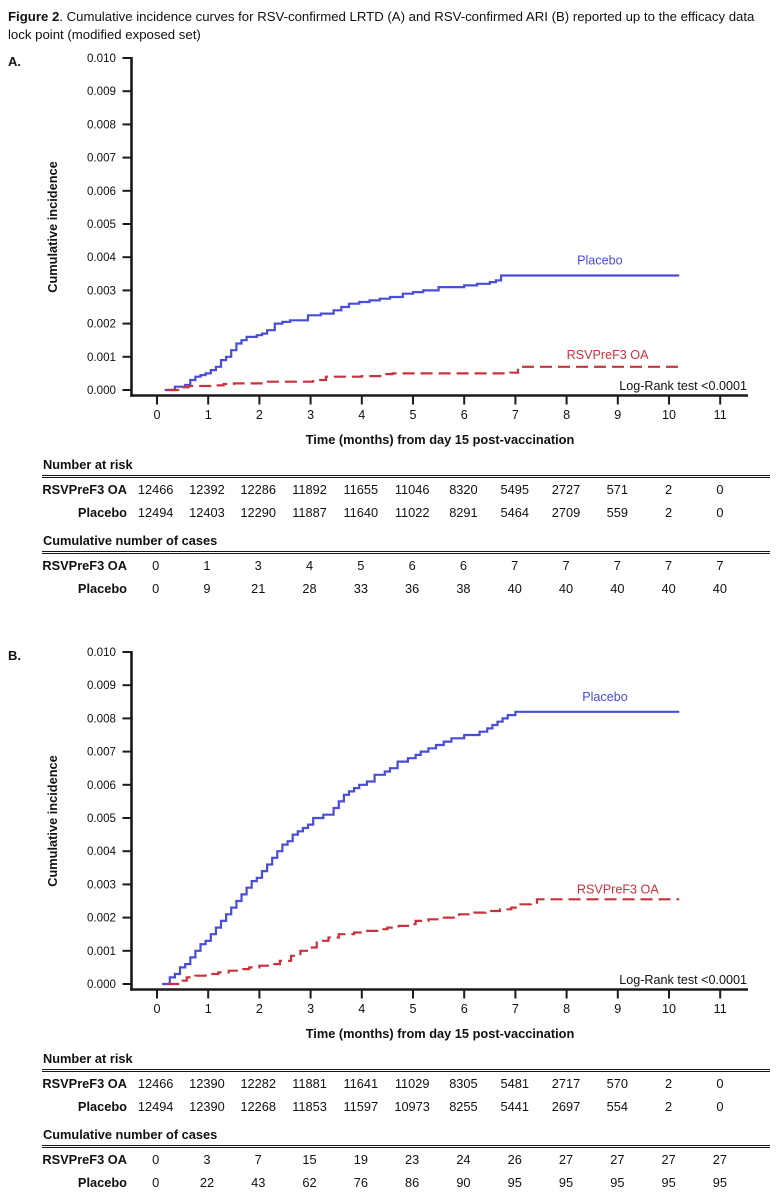 This screenshot has height=1200, width=779. What do you see at coordinates (258, 513) in the screenshot?
I see `table-cell: 12290` at bounding box center [258, 513].